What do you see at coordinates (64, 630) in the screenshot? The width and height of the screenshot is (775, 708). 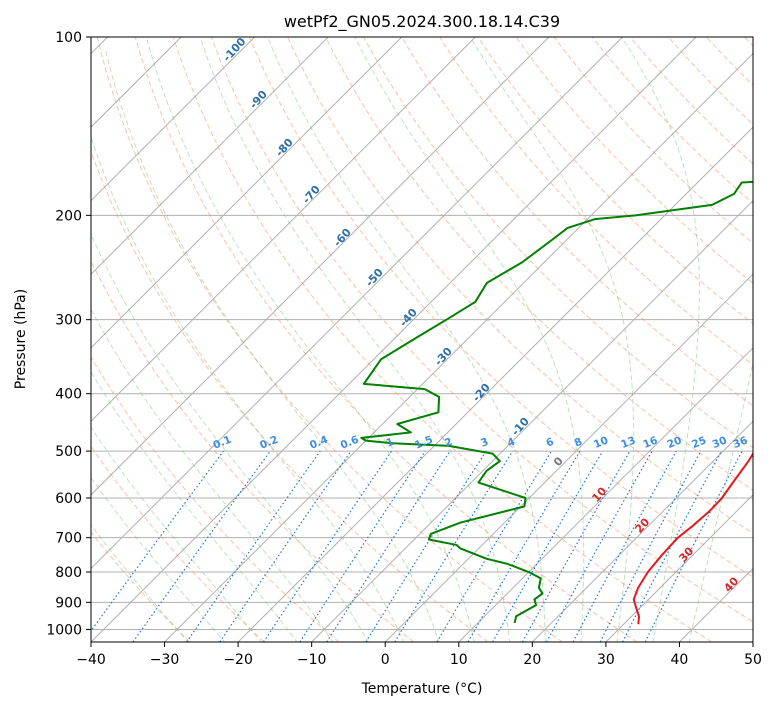 I see `y-tick-label: 1000` at bounding box center [64, 630].